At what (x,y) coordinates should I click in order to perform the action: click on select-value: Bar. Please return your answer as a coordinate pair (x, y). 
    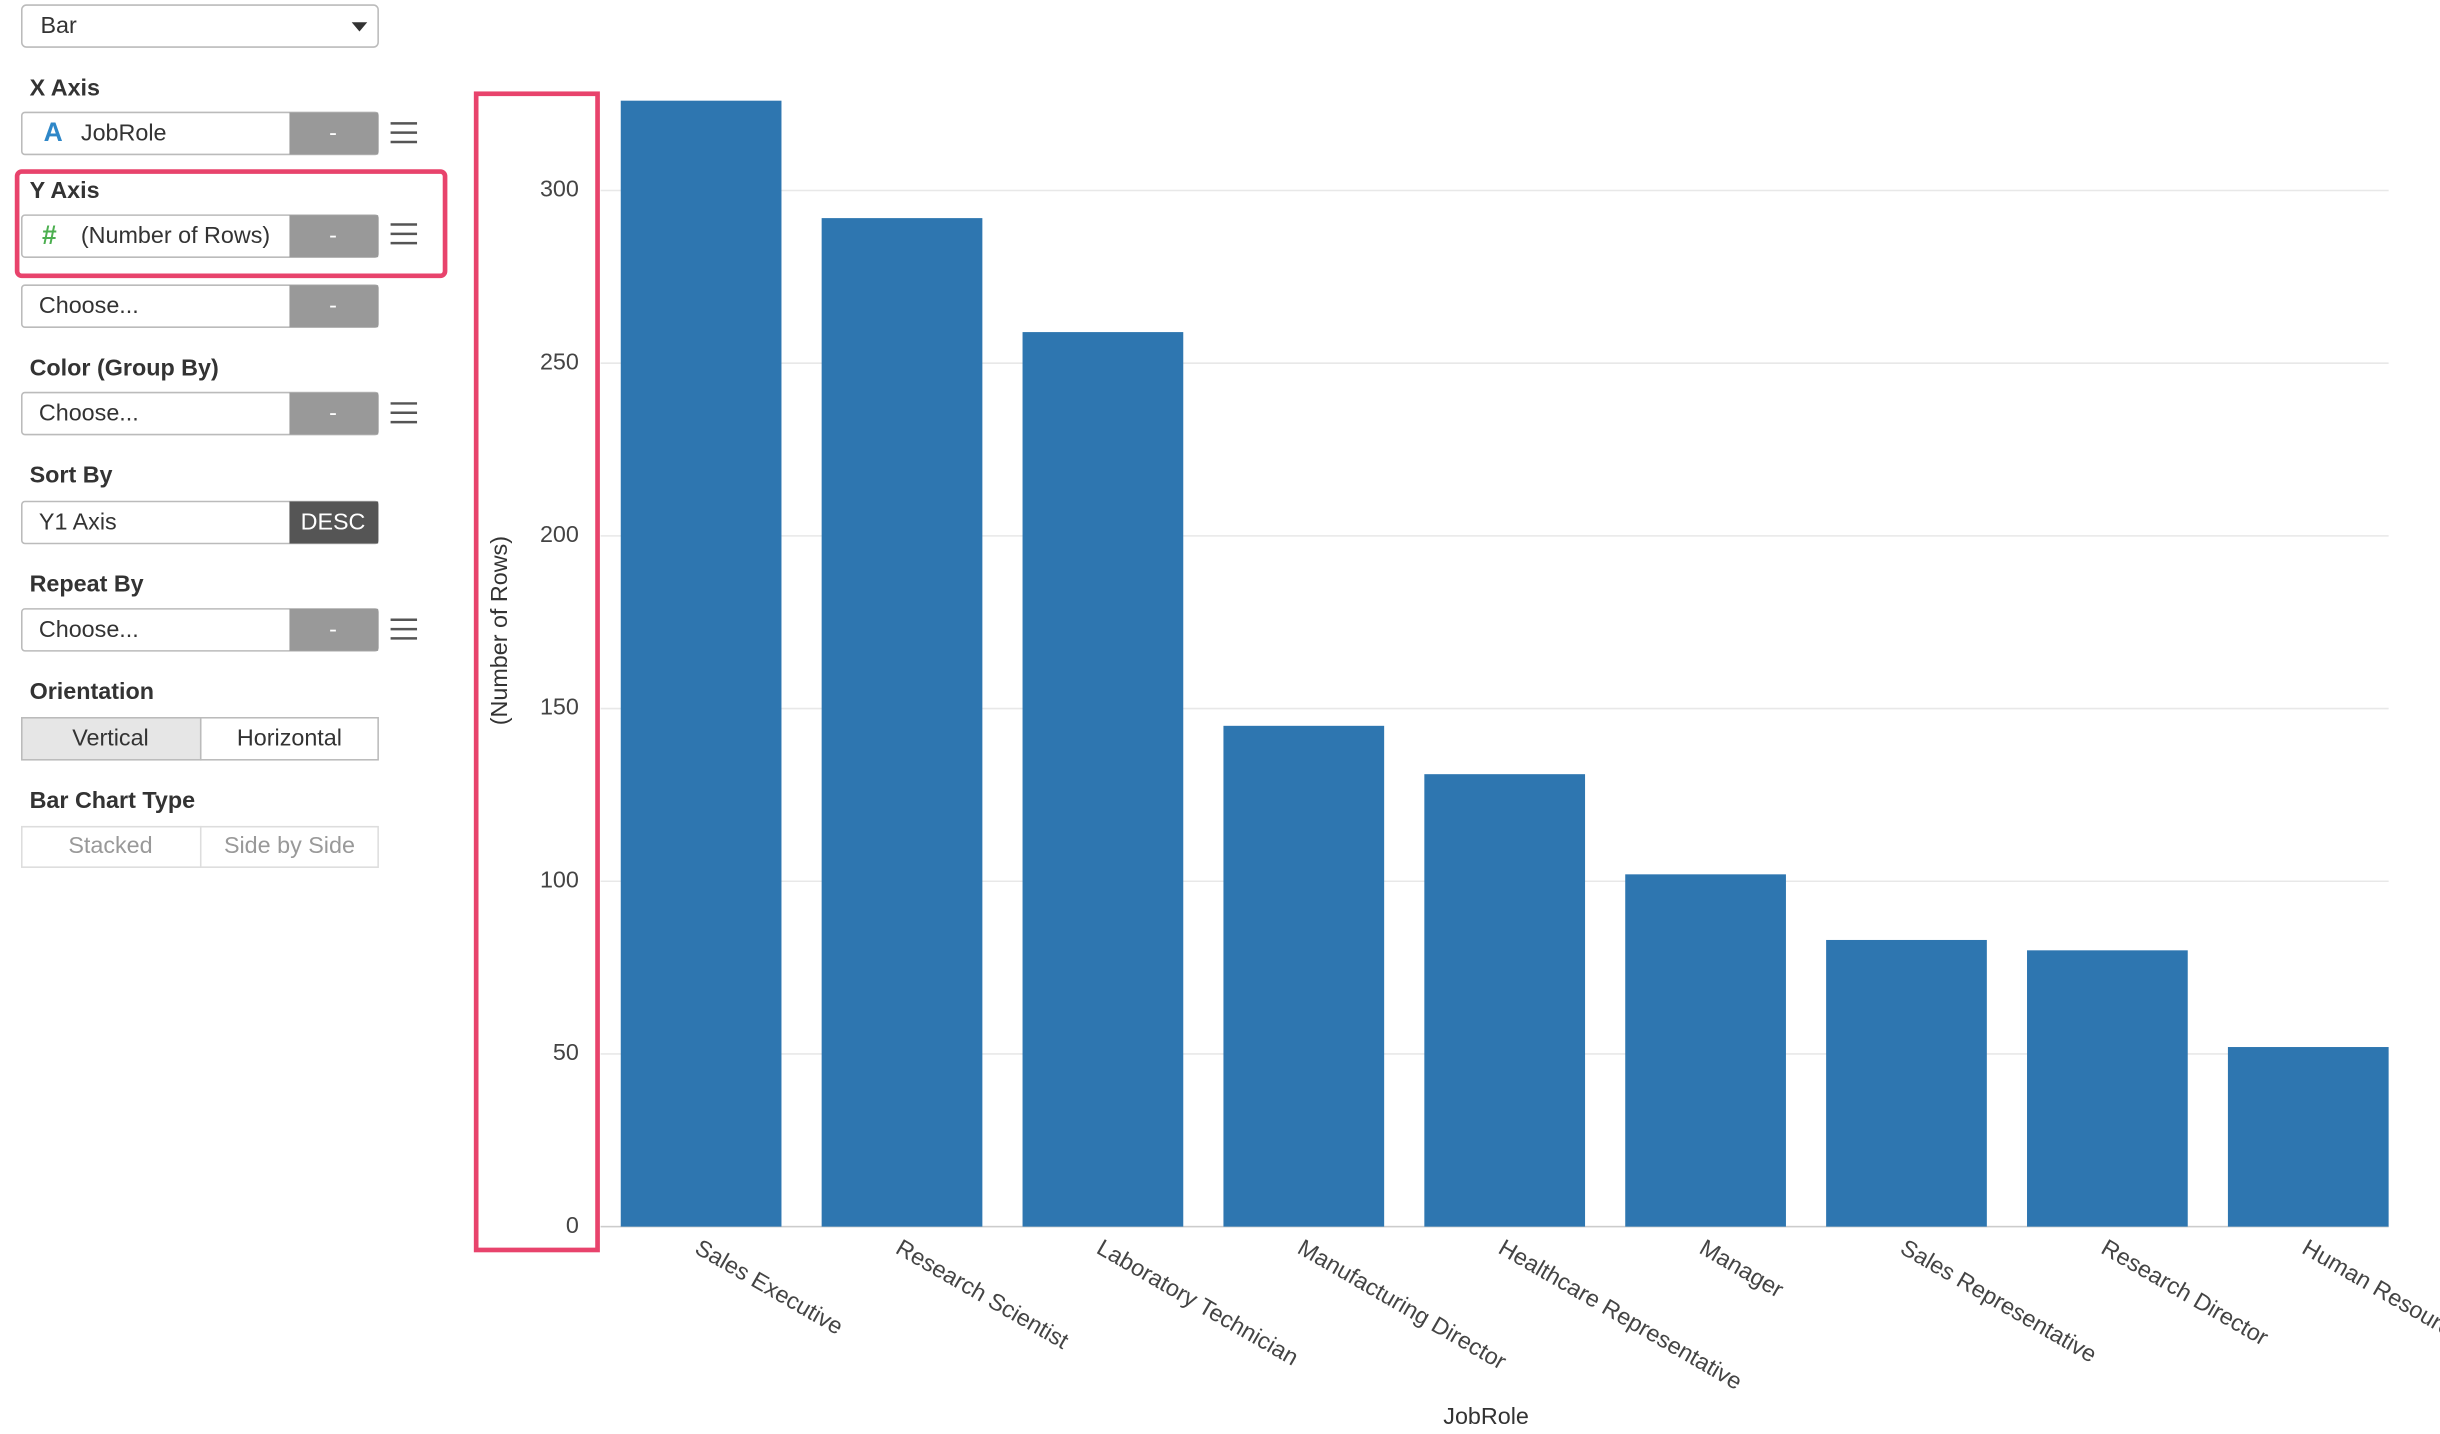
    Looking at the image, I should click on (58, 25).